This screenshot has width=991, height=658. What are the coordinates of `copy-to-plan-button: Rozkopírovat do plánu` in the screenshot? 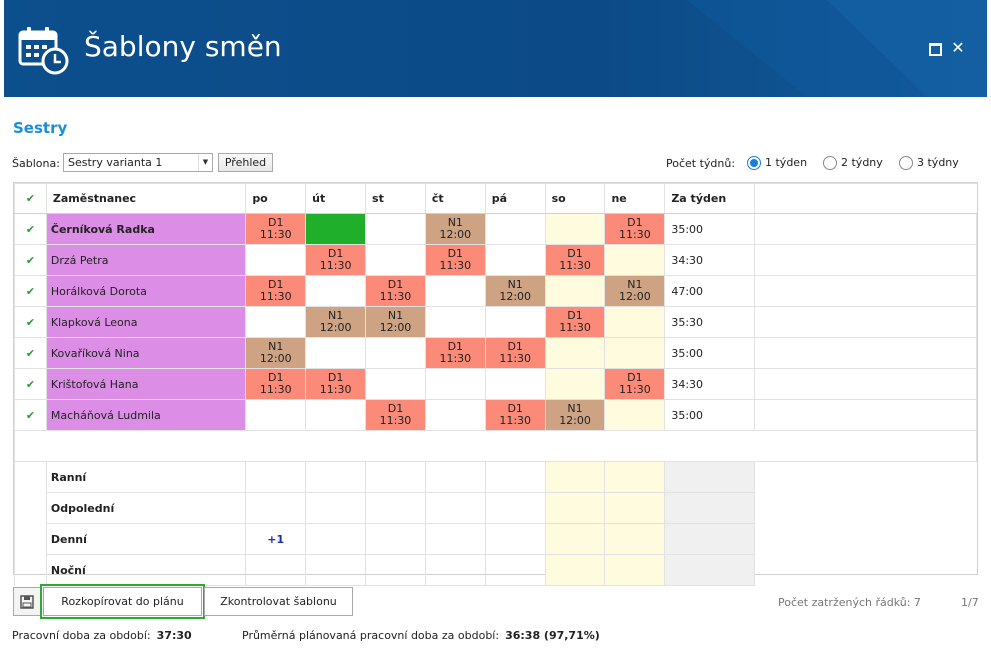 It's located at (122, 601).